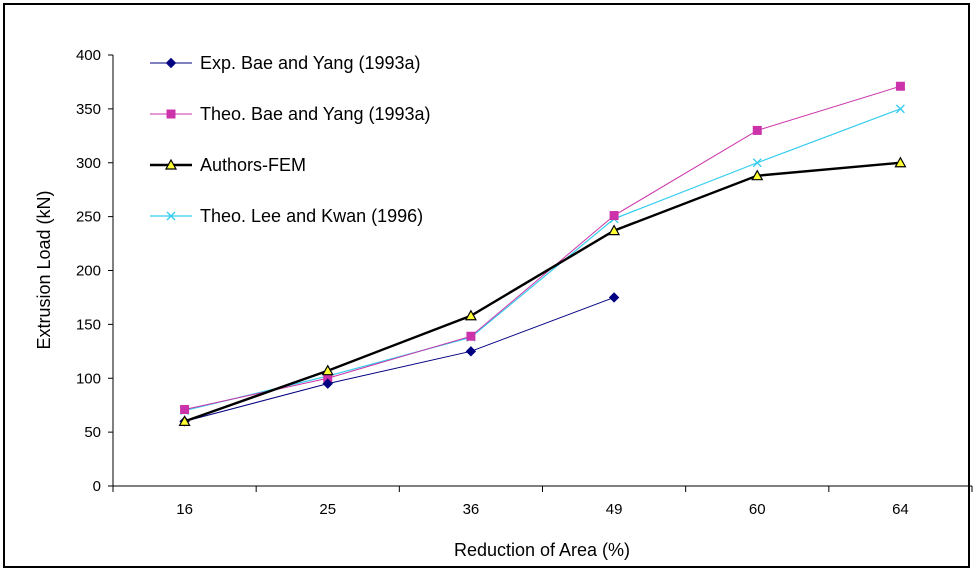 Image resolution: width=975 pixels, height=573 pixels. What do you see at coordinates (88, 55) in the screenshot?
I see `y-tick-label: 400` at bounding box center [88, 55].